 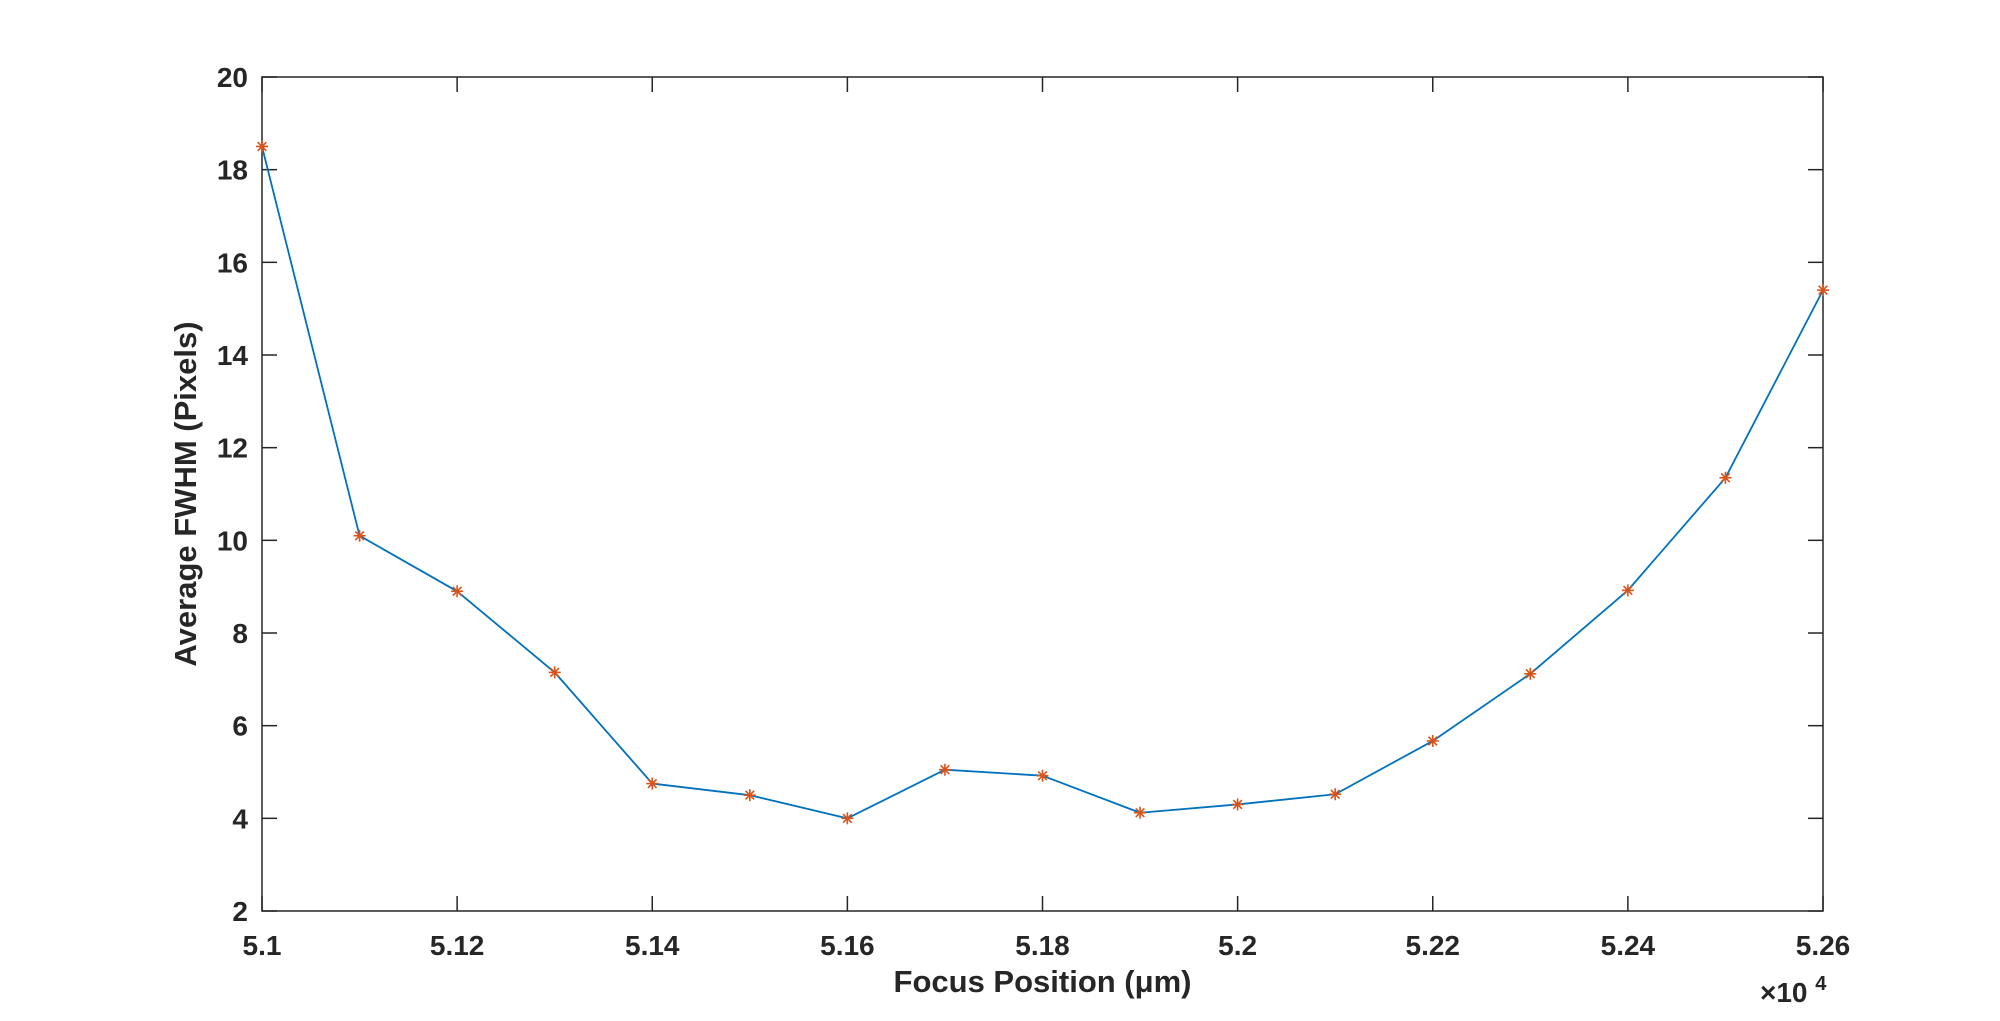 I want to click on y-tick-label: 20, so click(x=232, y=77).